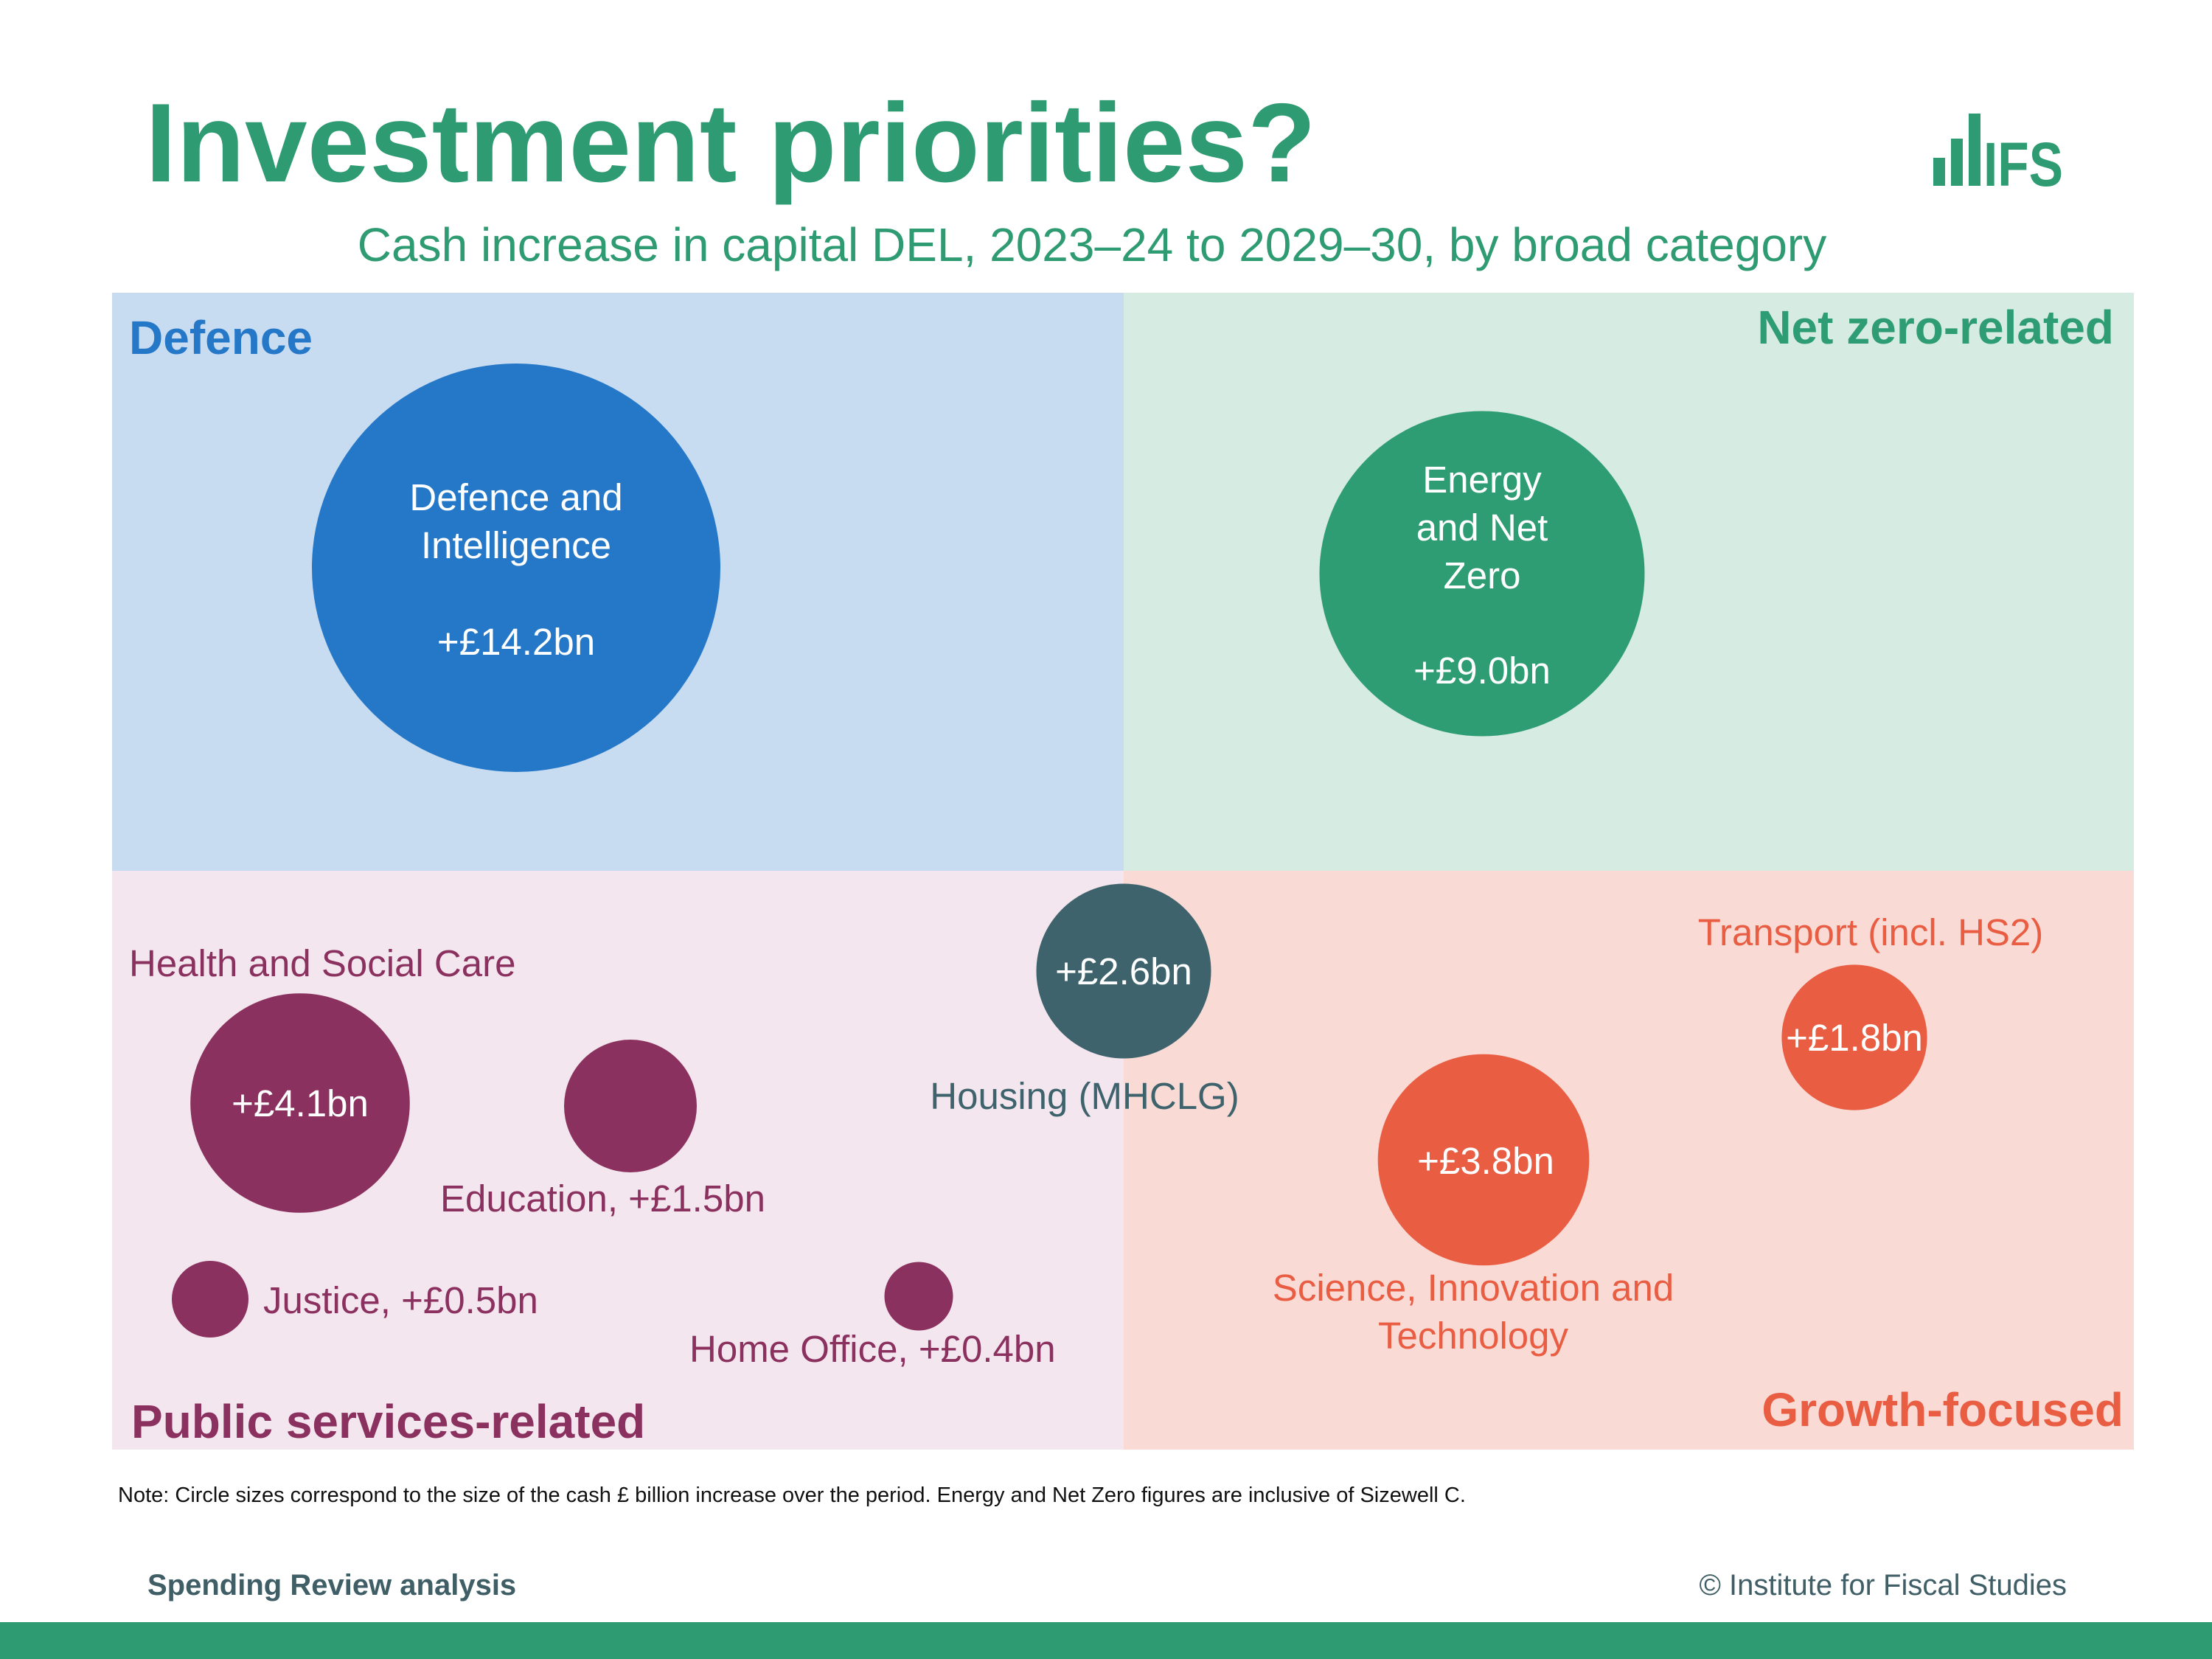 The height and width of the screenshot is (1659, 2212). What do you see at coordinates (1871, 932) in the screenshot?
I see `transport-name-label: Transport (incl. HS2)` at bounding box center [1871, 932].